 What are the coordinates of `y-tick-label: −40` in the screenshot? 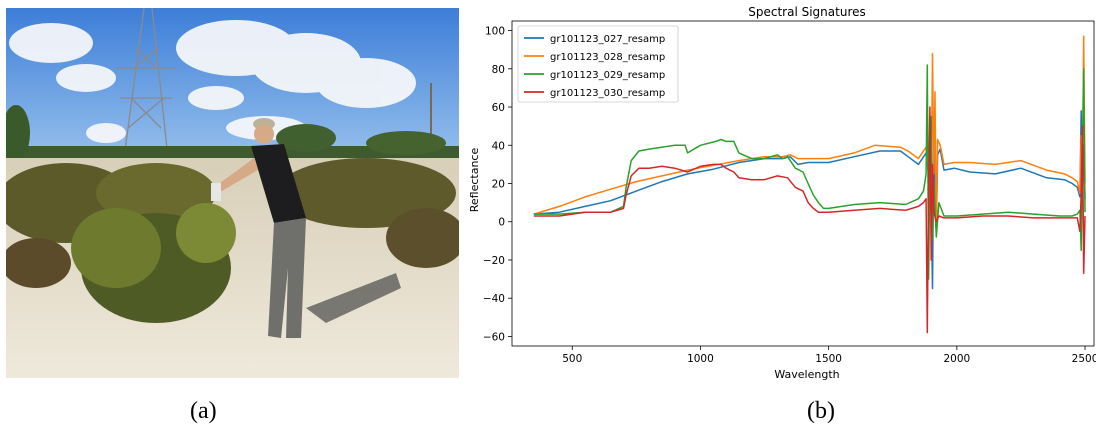 It's located at (494, 299).